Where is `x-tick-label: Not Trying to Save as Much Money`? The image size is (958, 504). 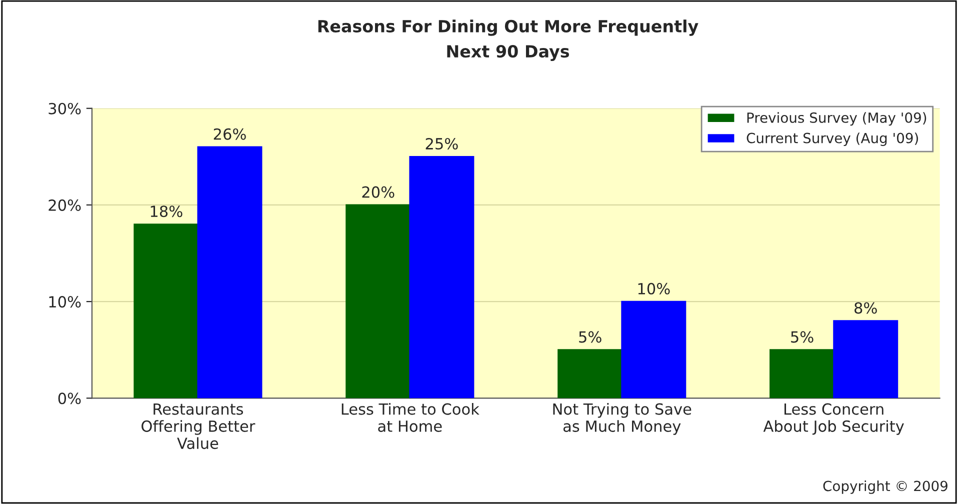
x-tick-label: Not Trying to Save as Much Money is located at coordinates (622, 419).